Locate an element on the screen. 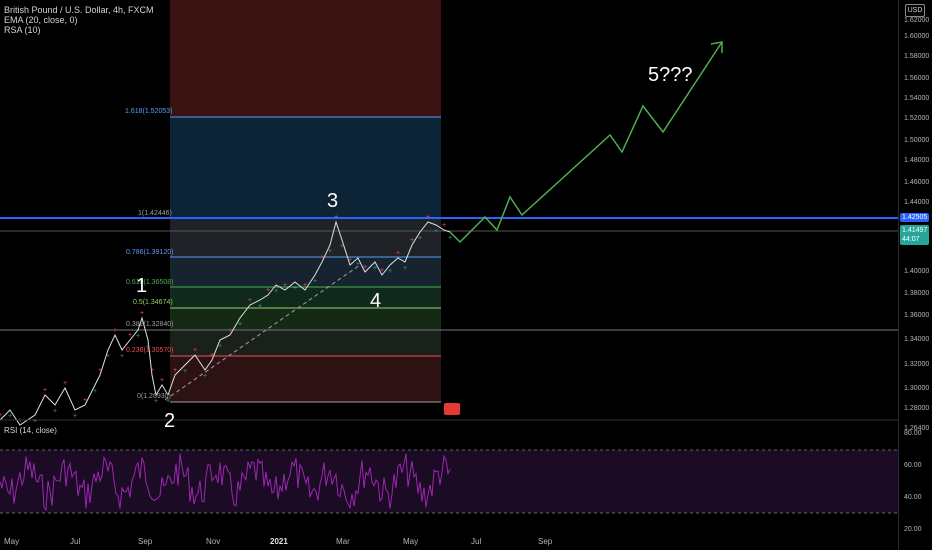 The height and width of the screenshot is (550, 932). fib-label-1618: 1.618(1.52053) is located at coordinates (149, 111).